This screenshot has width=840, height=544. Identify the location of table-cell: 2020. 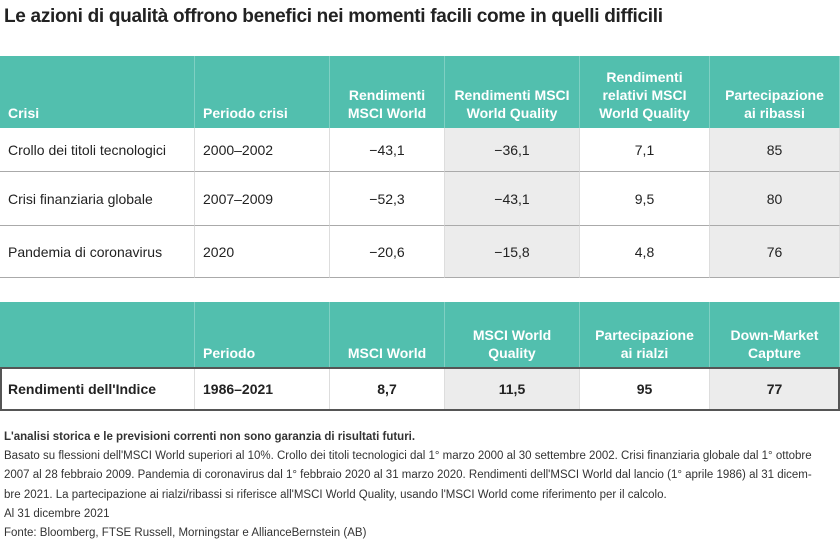
(262, 252).